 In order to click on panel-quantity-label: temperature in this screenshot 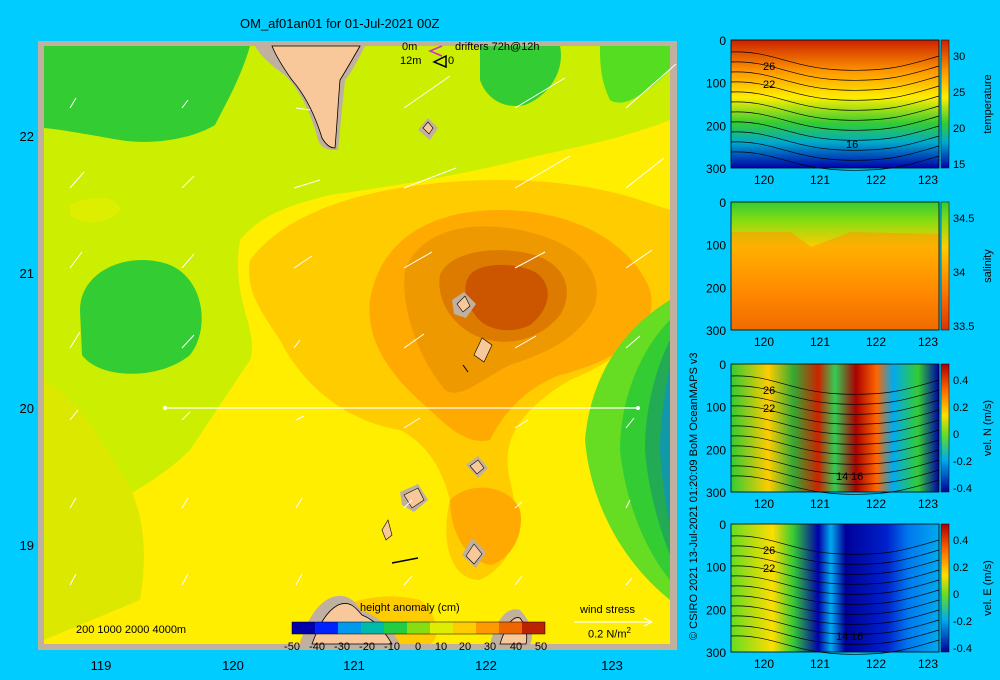, I will do `click(988, 103)`.